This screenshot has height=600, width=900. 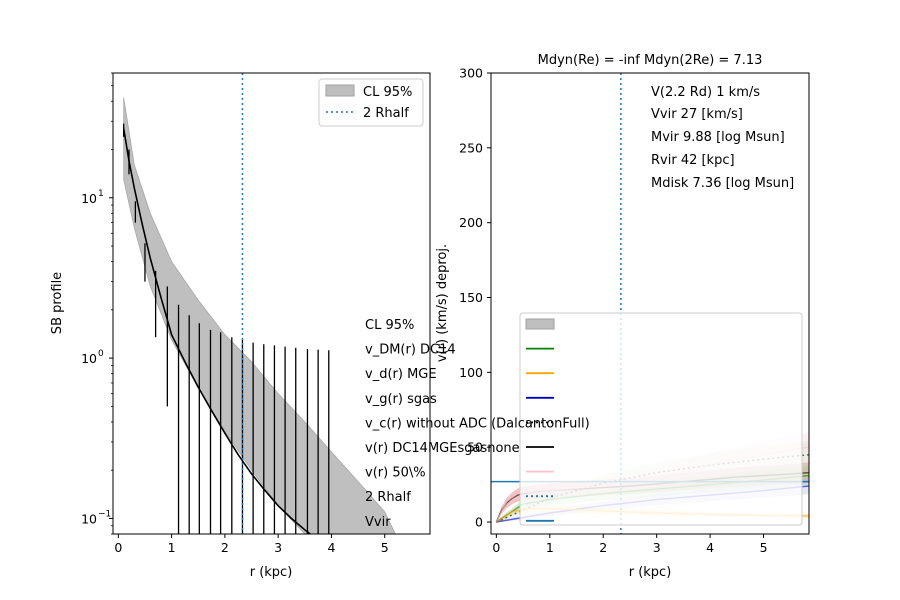 What do you see at coordinates (388, 497) in the screenshot?
I see `legend-label-7: 2 Rhalf` at bounding box center [388, 497].